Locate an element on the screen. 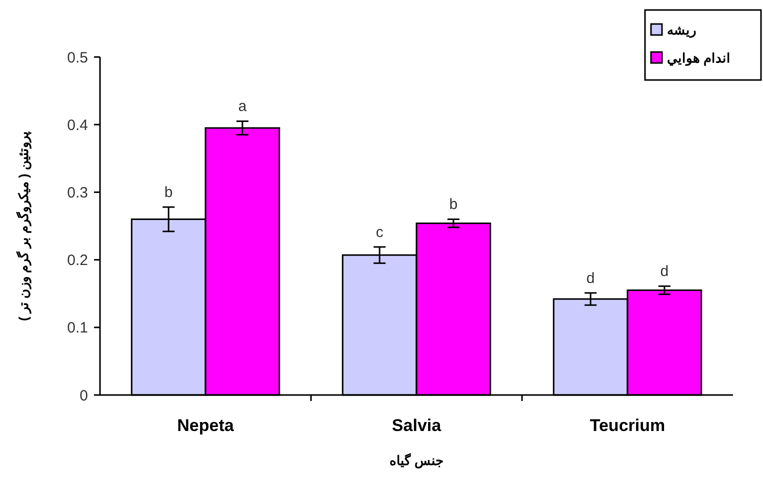  x-axis-title: جنس گیاه is located at coordinates (417, 460).